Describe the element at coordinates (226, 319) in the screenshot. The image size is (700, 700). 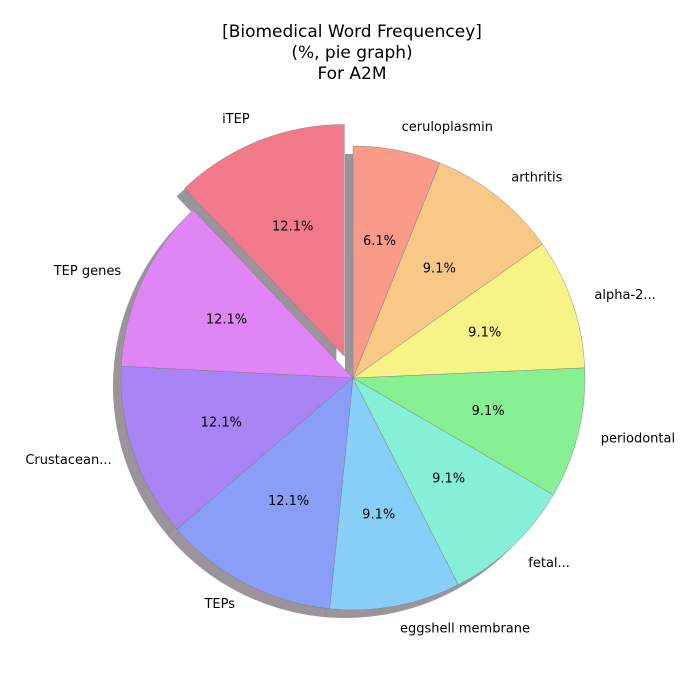
I see `pie-percent-label-tep-genes: 12.1%` at that location.